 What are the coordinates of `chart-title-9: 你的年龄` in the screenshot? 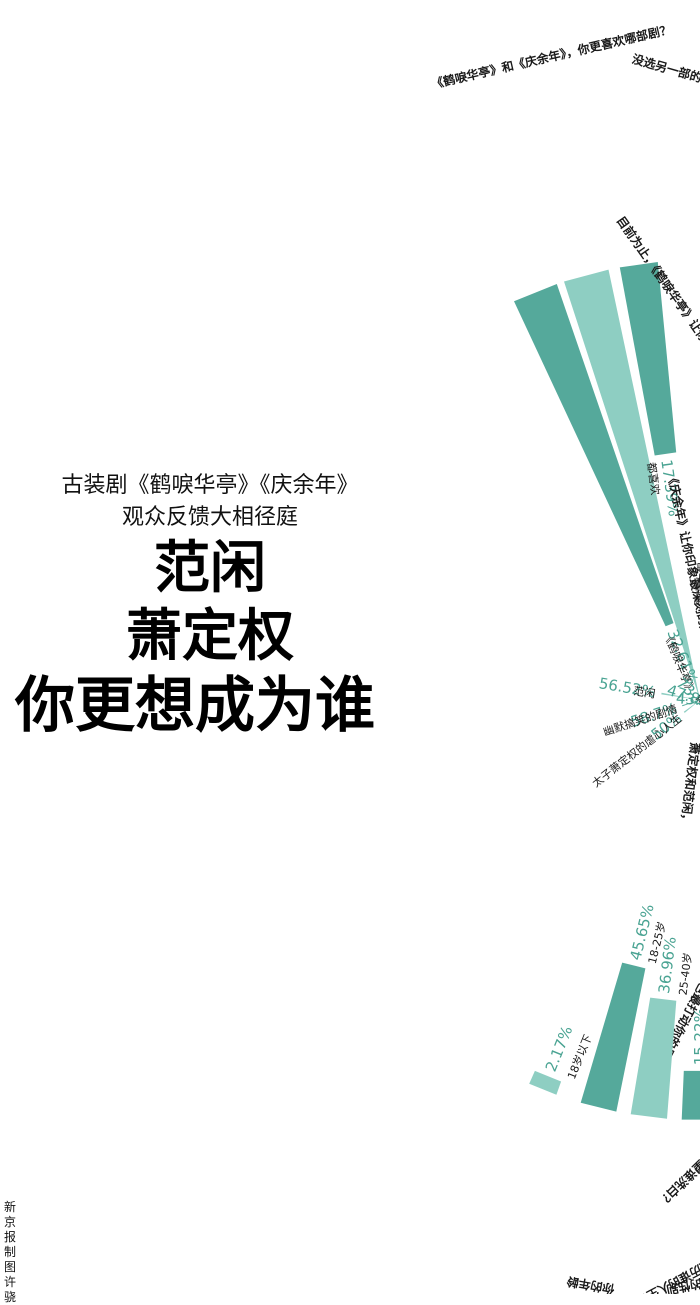 It's located at (591, 1284).